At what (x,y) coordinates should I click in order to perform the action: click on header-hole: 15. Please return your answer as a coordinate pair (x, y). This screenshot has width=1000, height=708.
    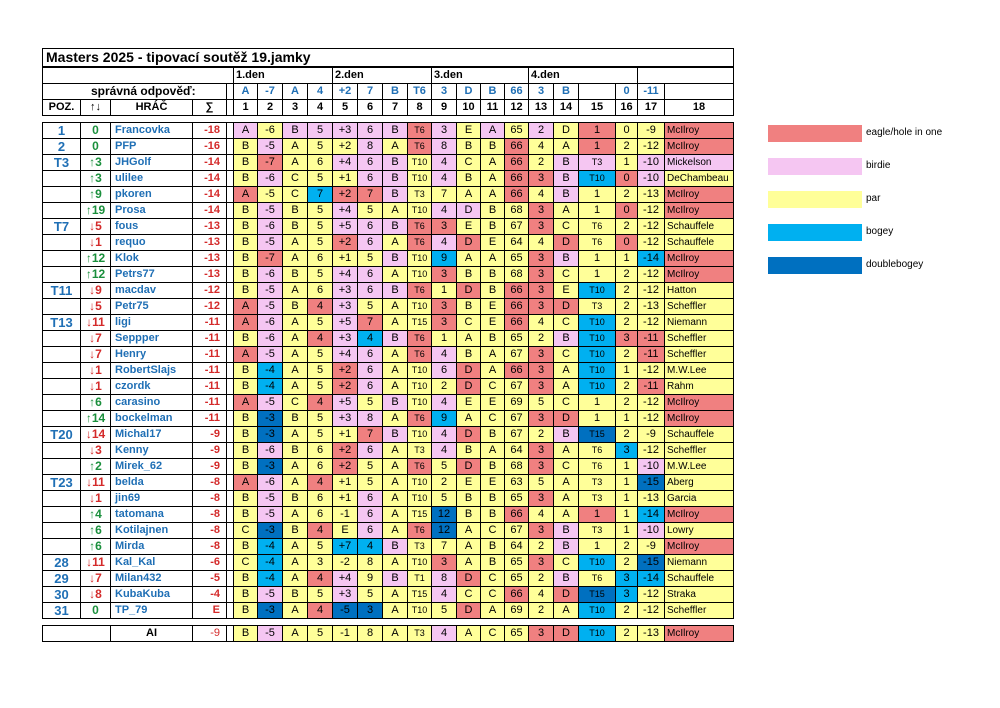
    Looking at the image, I should click on (597, 107).